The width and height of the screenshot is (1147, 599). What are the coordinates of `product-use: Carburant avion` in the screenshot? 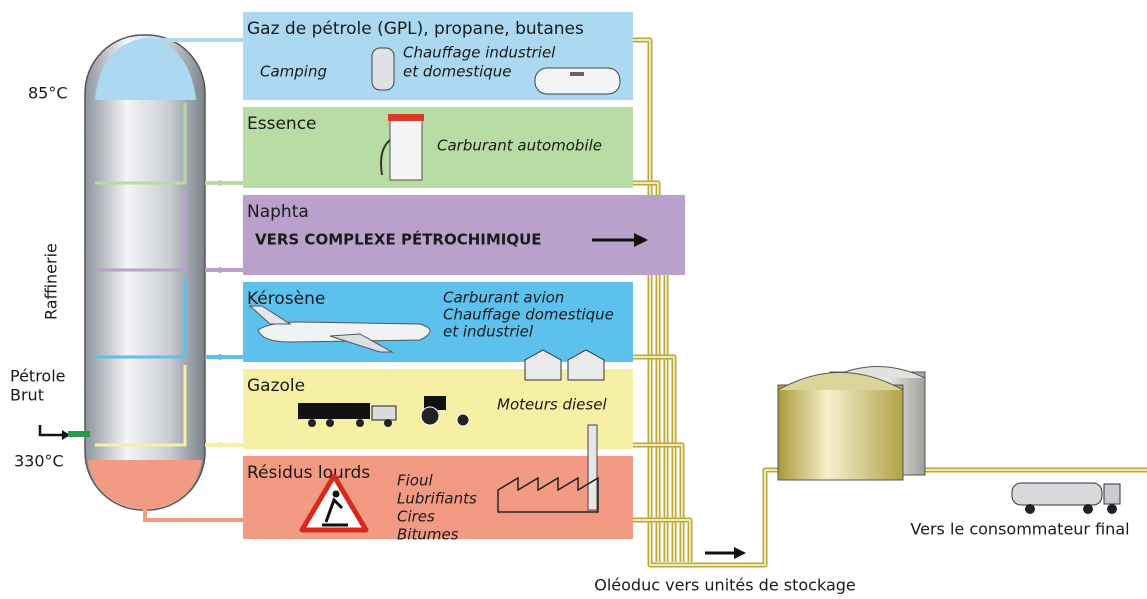 It's located at (503, 298).